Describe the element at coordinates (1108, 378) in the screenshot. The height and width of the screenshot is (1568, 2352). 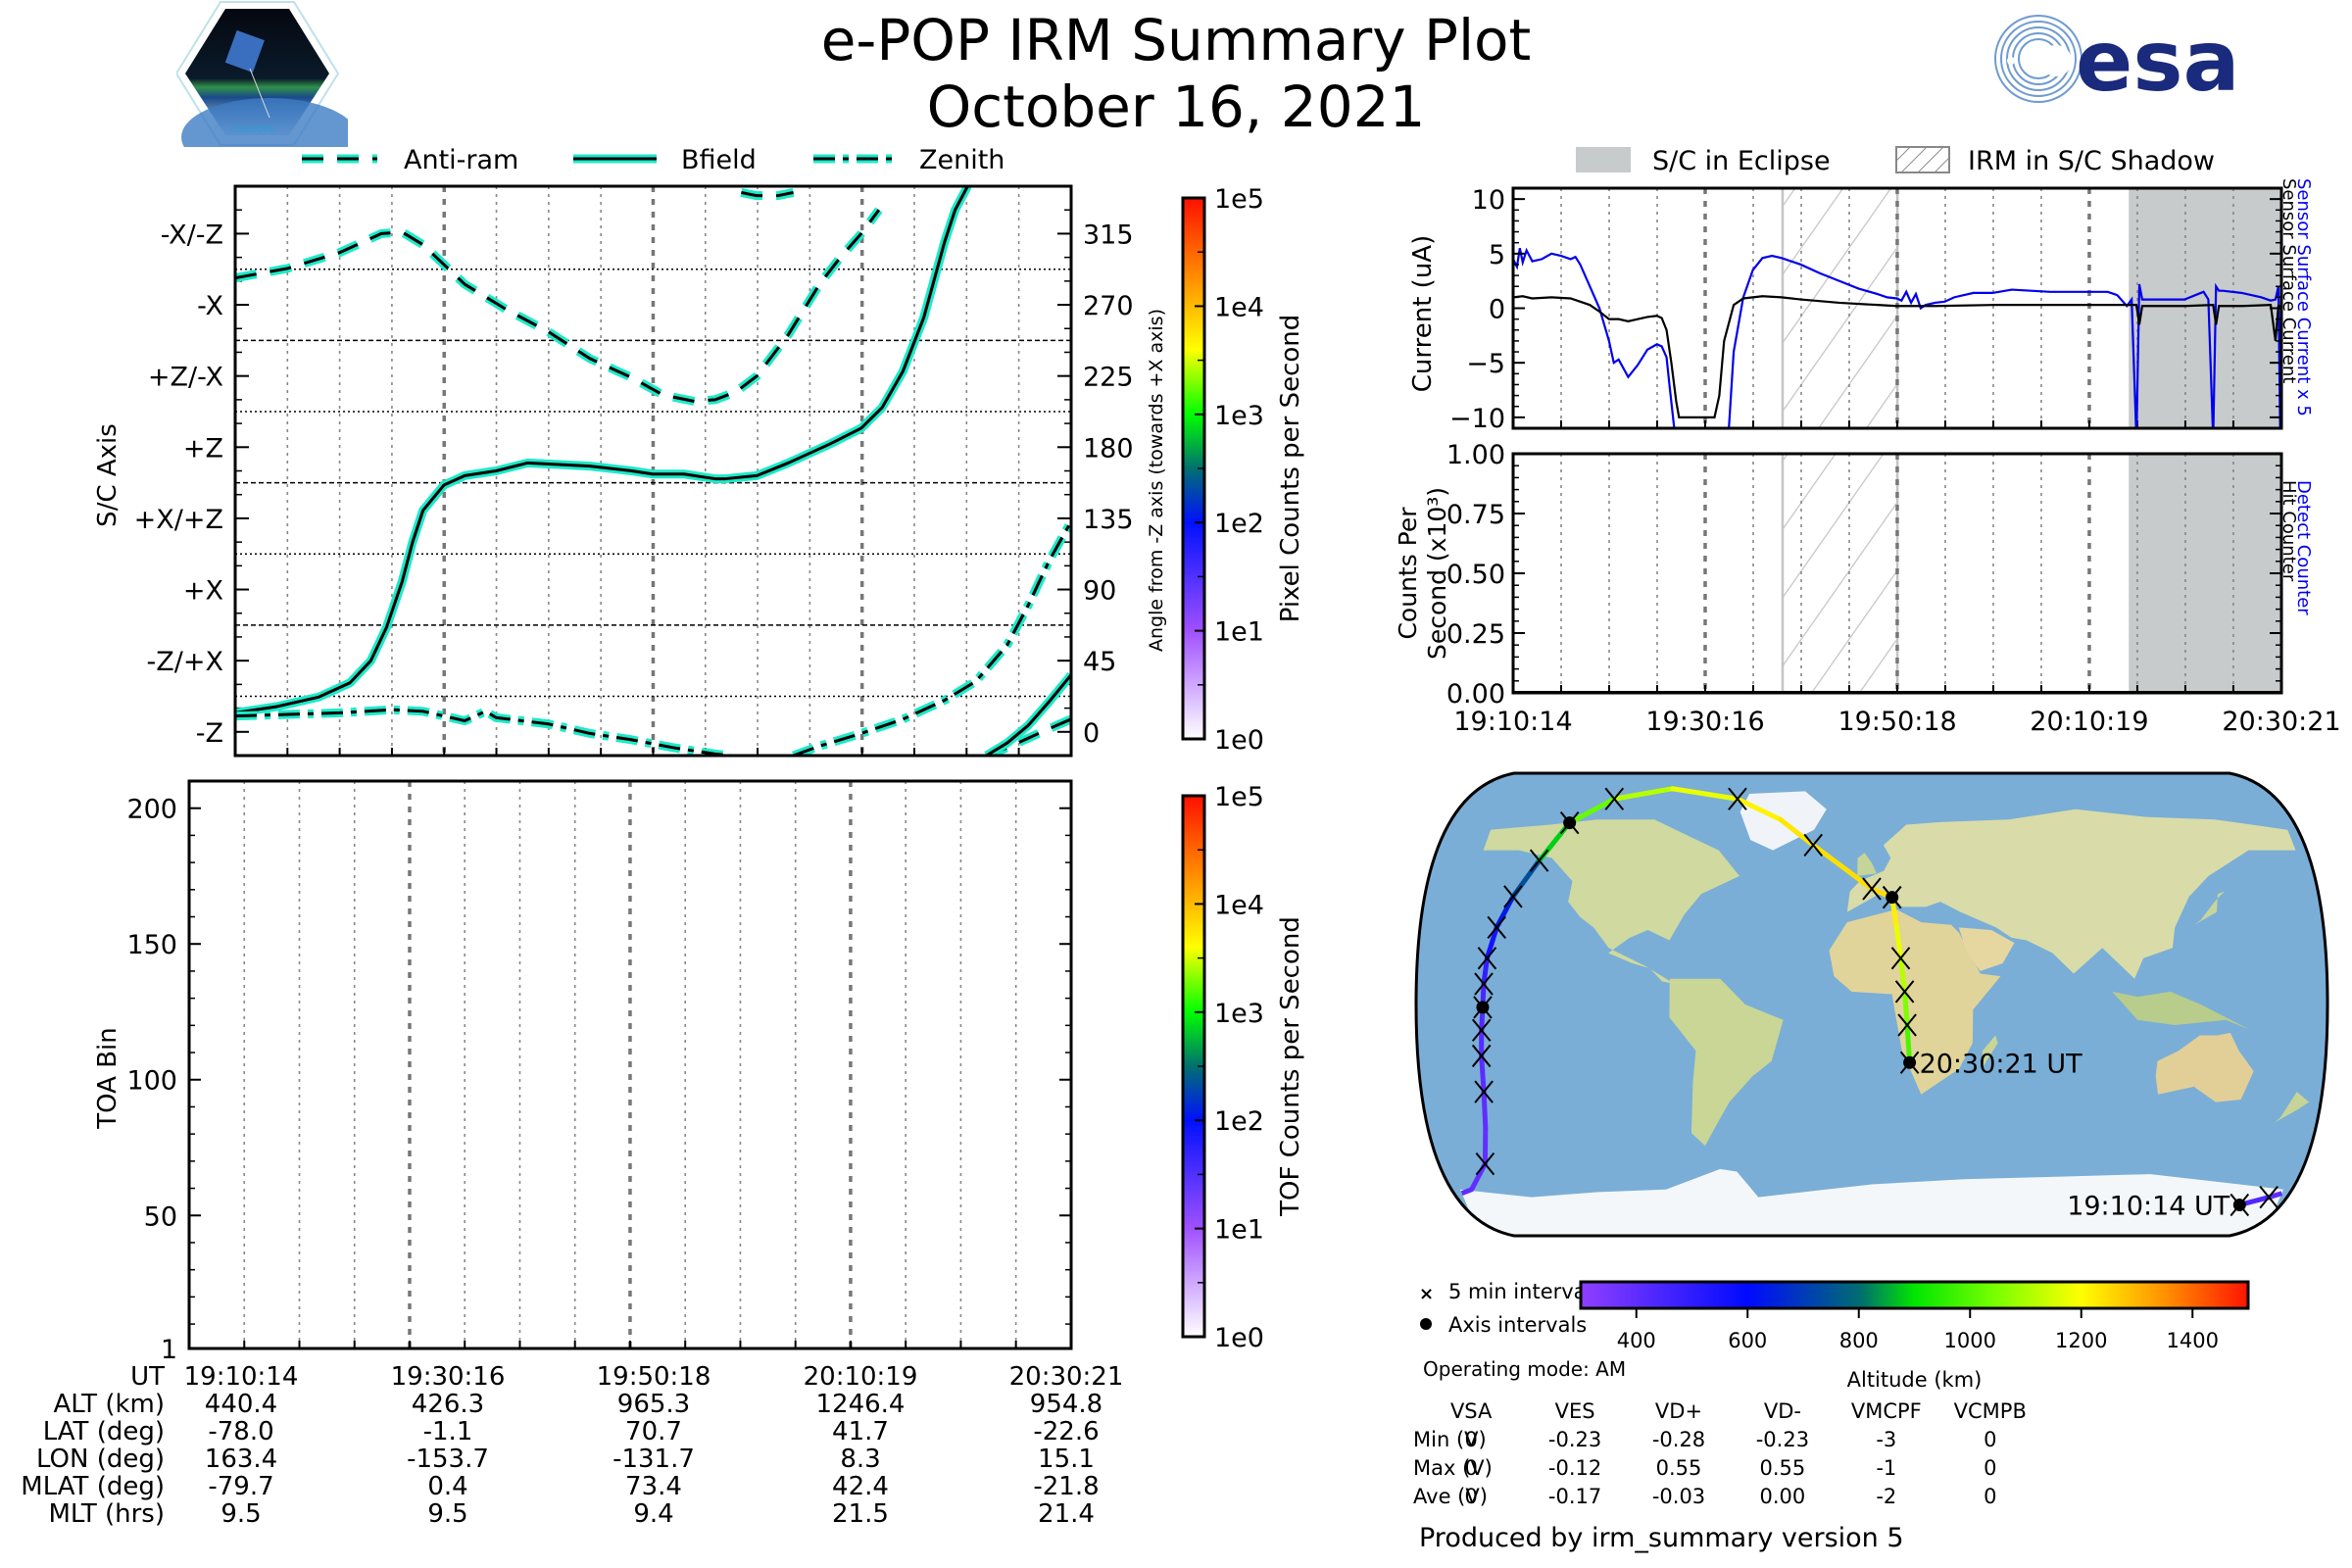
I see `y2-tick-label: 225` at that location.